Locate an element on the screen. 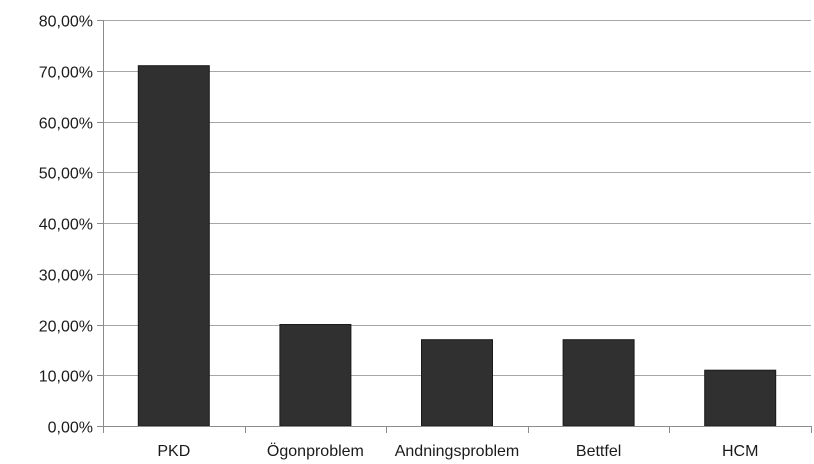 This screenshot has width=814, height=464. y-tick-label: 80,00% is located at coordinates (66, 22).